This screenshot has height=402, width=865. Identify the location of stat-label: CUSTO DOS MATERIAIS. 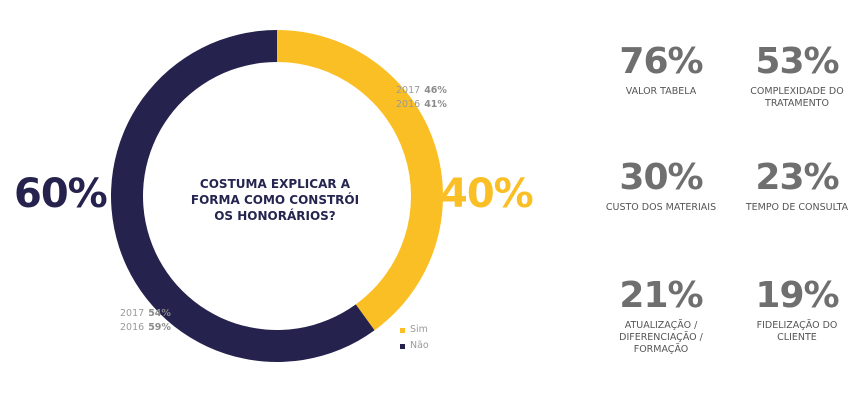
(661, 207).